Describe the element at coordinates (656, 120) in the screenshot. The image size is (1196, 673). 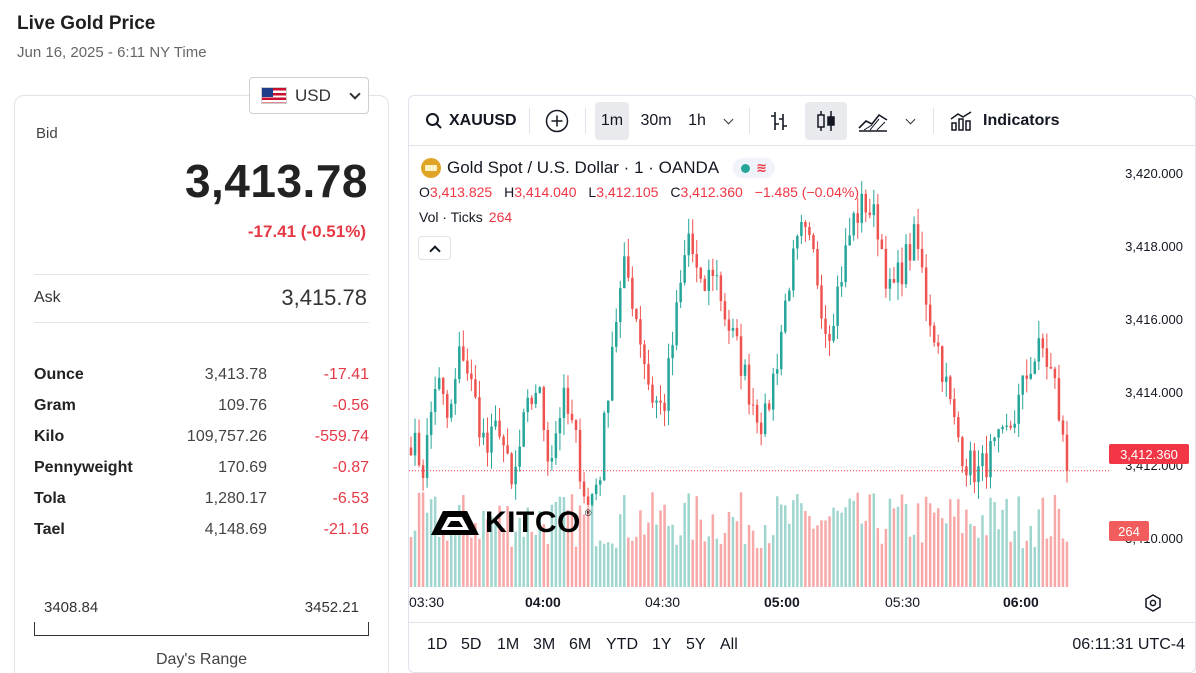
I see `interval-30m: 30m` at that location.